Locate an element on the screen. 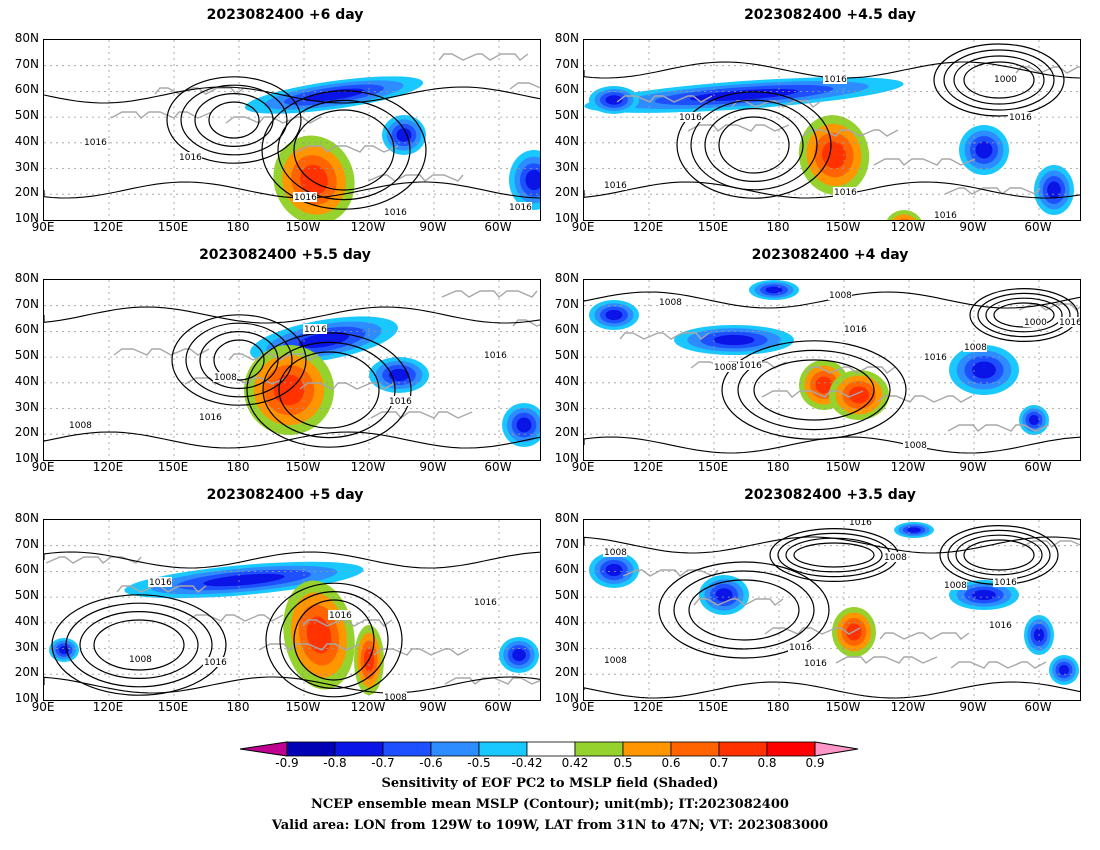  colorbar-tick-label: 0.5 is located at coordinates (623, 763).